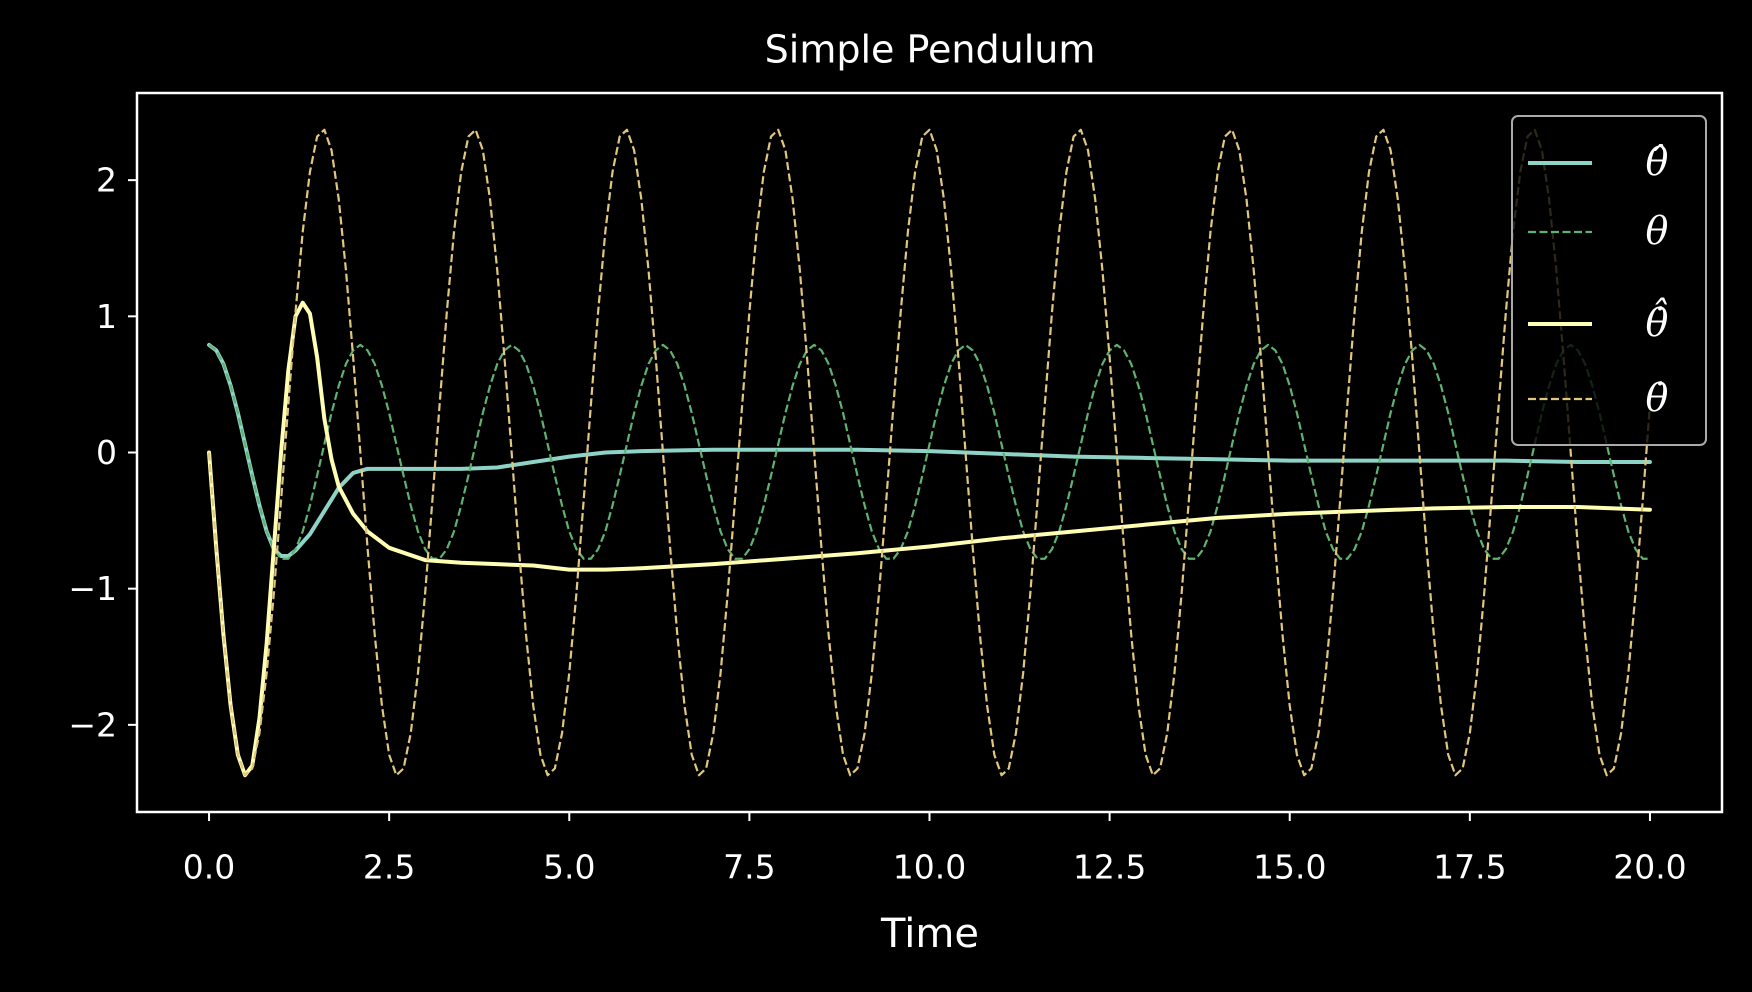  What do you see at coordinates (209, 867) in the screenshot?
I see `x-tick-label: 0.0` at bounding box center [209, 867].